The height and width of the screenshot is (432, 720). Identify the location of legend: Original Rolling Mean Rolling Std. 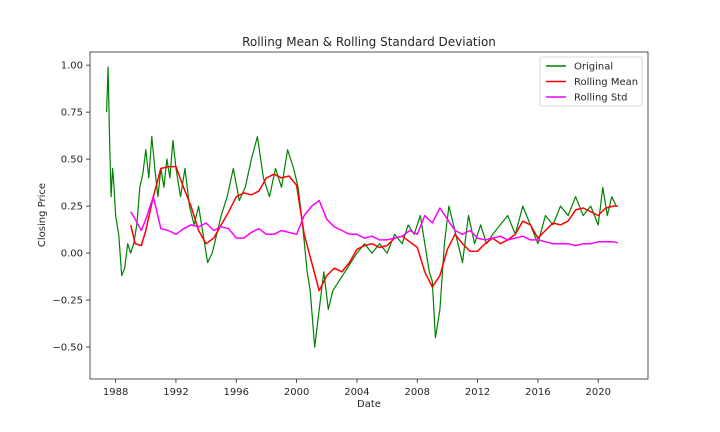
(591, 81).